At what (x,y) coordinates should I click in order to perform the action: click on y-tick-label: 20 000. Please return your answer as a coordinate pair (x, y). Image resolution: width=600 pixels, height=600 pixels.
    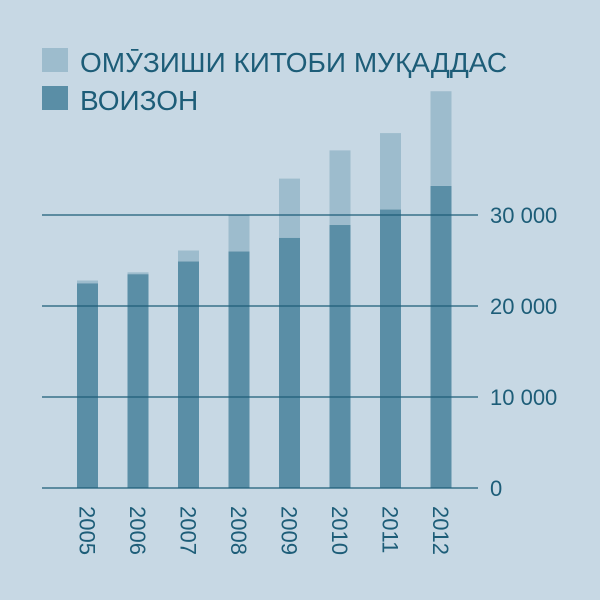
    Looking at the image, I should click on (523, 306).